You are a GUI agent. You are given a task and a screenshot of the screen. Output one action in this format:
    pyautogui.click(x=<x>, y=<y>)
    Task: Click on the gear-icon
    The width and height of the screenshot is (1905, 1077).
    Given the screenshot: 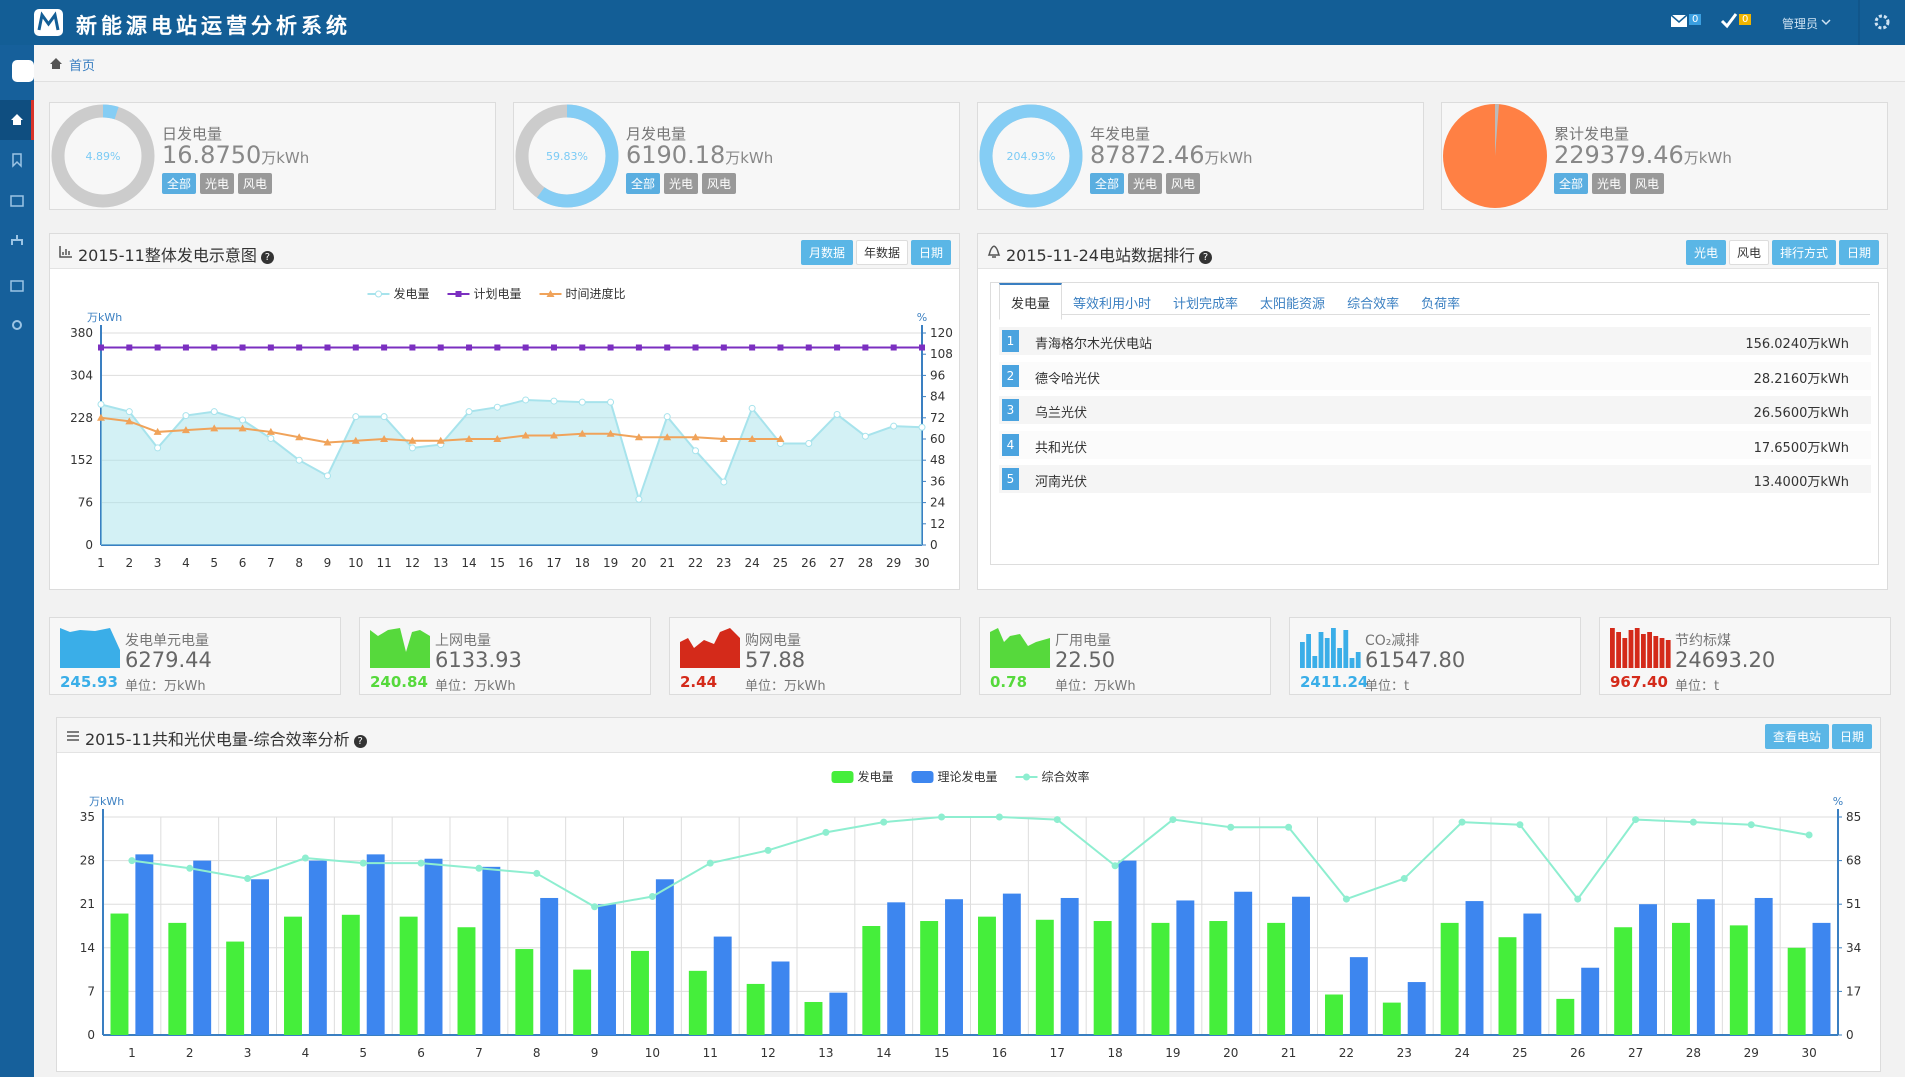 What is the action you would take?
    pyautogui.click(x=1882, y=22)
    